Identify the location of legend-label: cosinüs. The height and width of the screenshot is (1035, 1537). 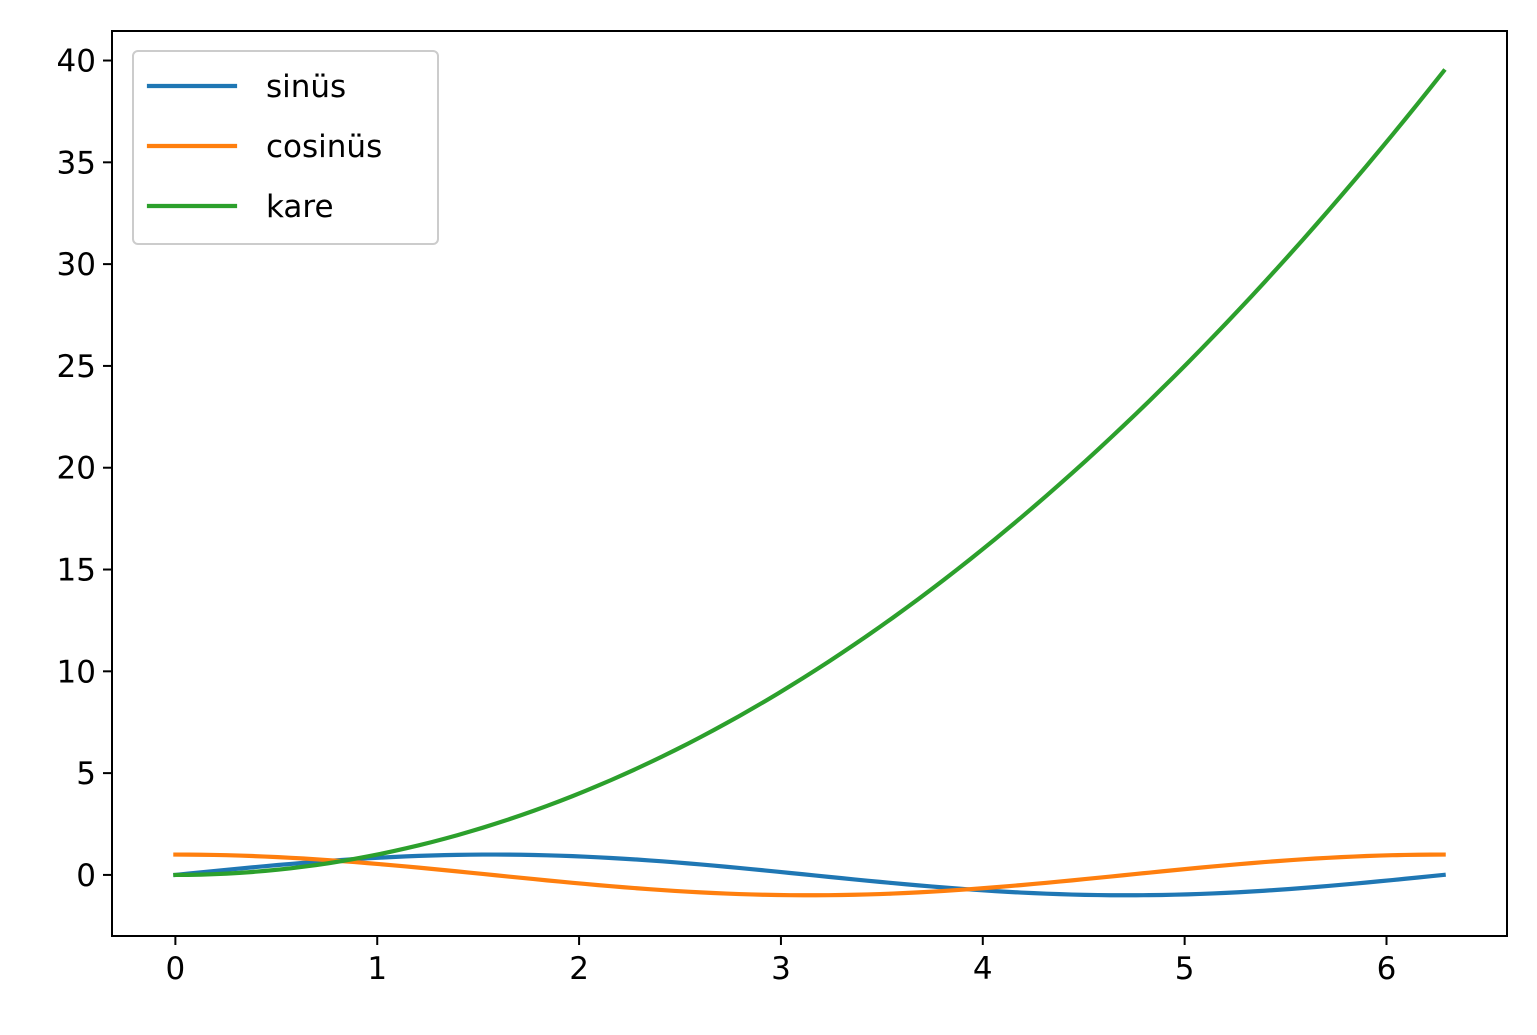
(324, 147).